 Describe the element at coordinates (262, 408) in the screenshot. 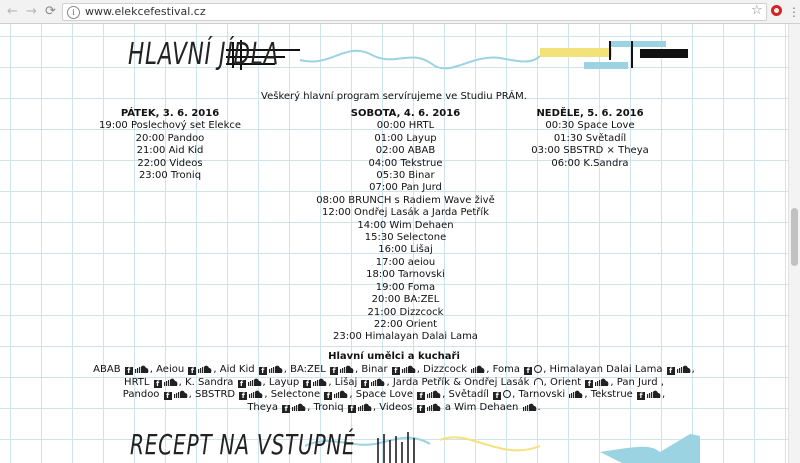

I see `artist-name: Theya` at that location.